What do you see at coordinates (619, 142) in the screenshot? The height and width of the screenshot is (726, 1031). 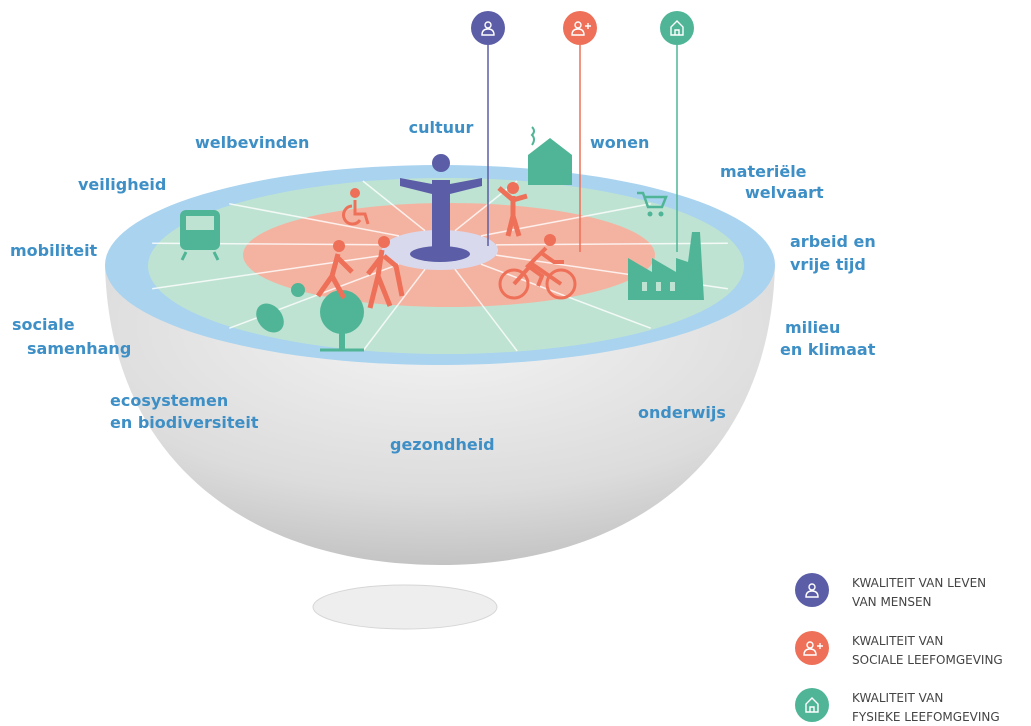 I see `category-label: wonen` at bounding box center [619, 142].